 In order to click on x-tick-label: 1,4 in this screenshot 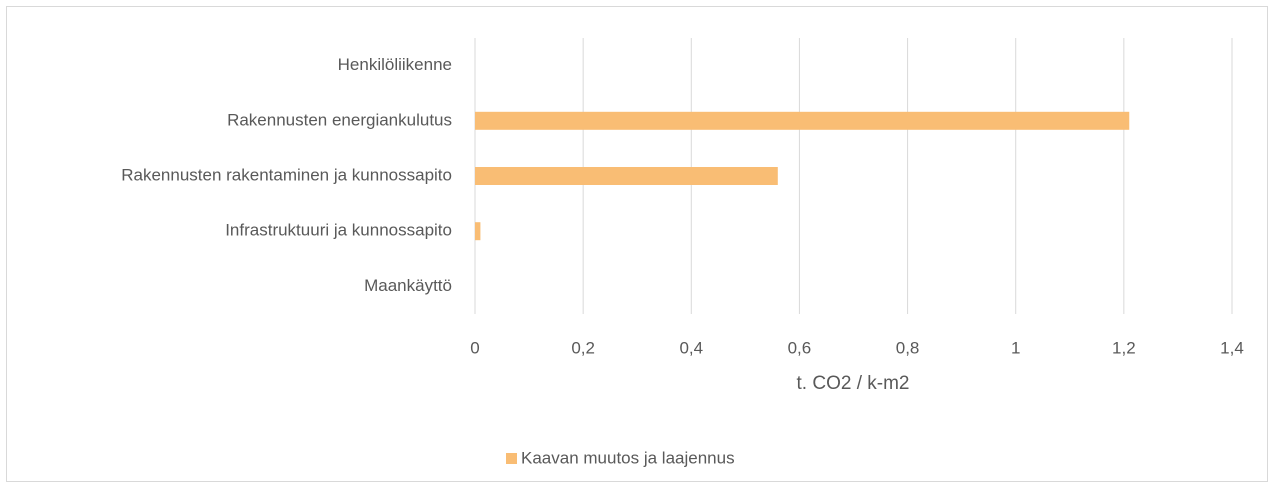, I will do `click(1232, 347)`.